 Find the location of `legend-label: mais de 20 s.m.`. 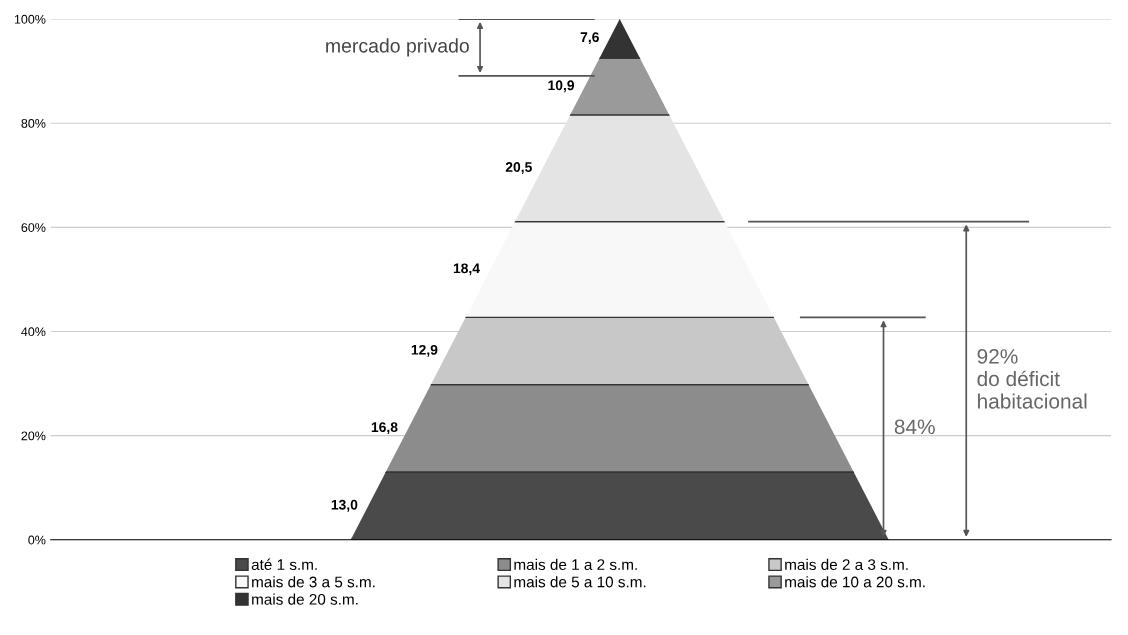

legend-label: mais de 20 s.m. is located at coordinates (305, 599).